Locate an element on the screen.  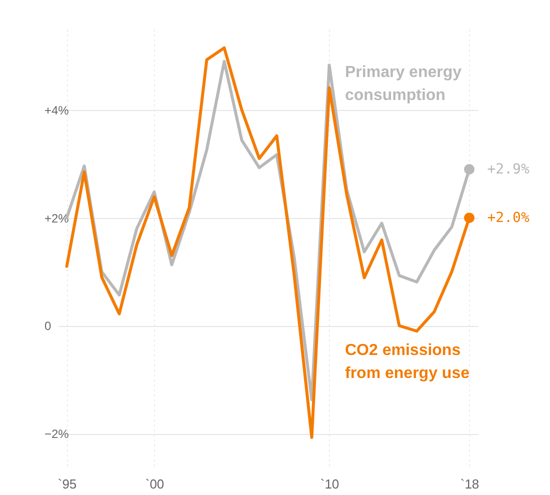
x-tick-label: `95 is located at coordinates (67, 484).